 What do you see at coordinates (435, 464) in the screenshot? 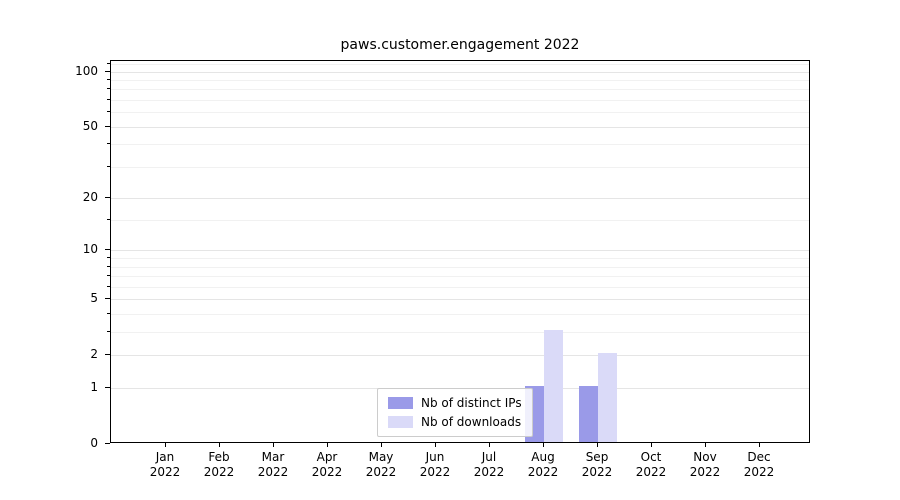
I see `x-tick-label-jun-2022: Jun 2022` at bounding box center [435, 464].